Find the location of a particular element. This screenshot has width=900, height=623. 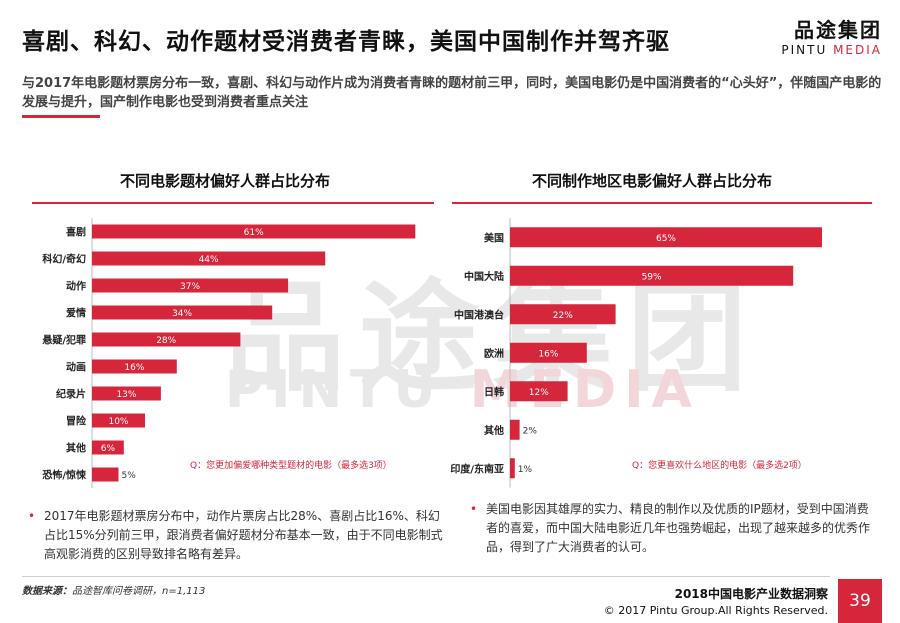

report-name: 2018中国电影产业数据洞察 is located at coordinates (751, 594).